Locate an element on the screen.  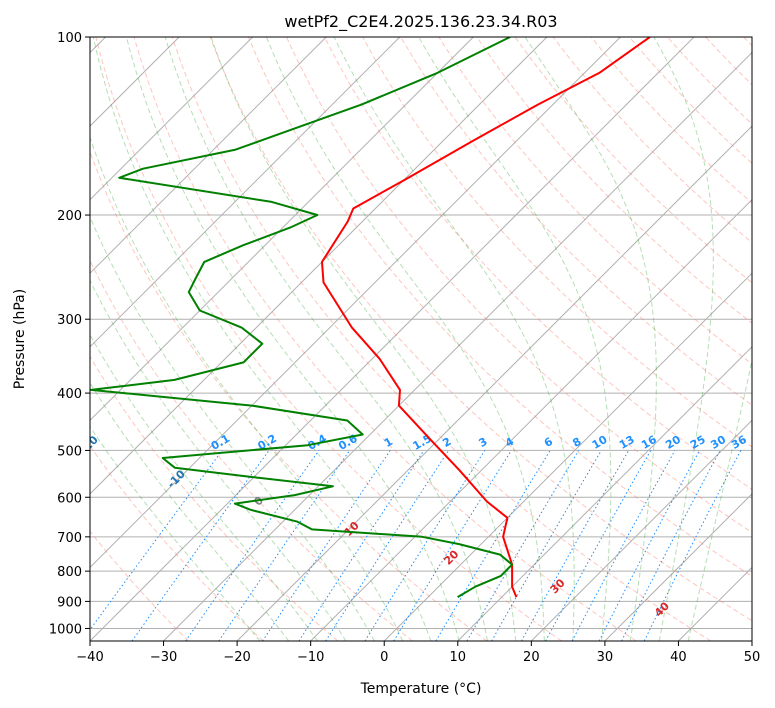
y-tick-label: 800 is located at coordinates (69, 572).